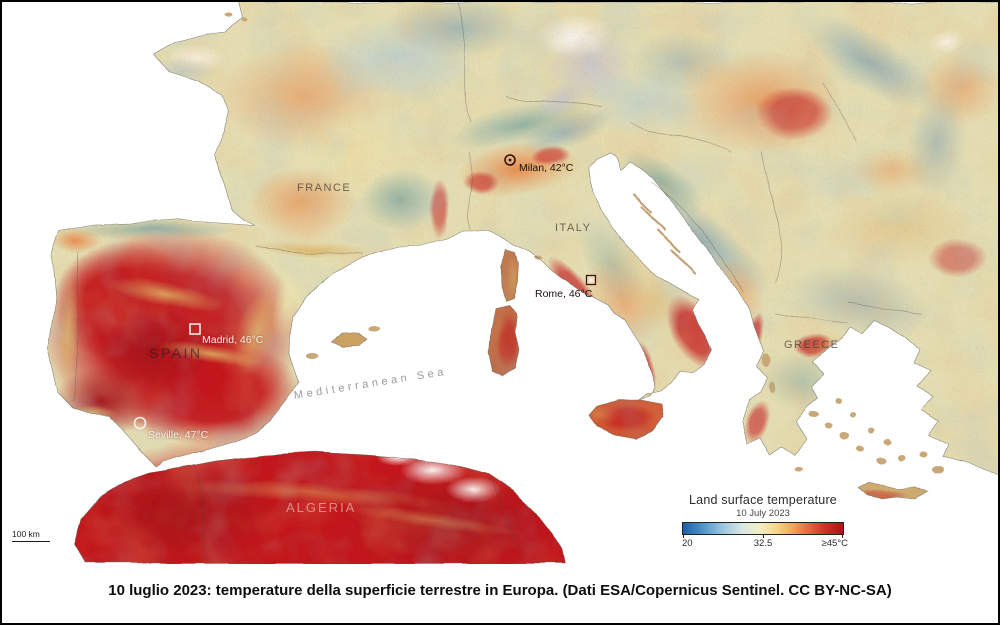 Image resolution: width=1000 pixels, height=625 pixels. Describe the element at coordinates (546, 168) in the screenshot. I see `city-label-milan: Milan, 42°C` at that location.